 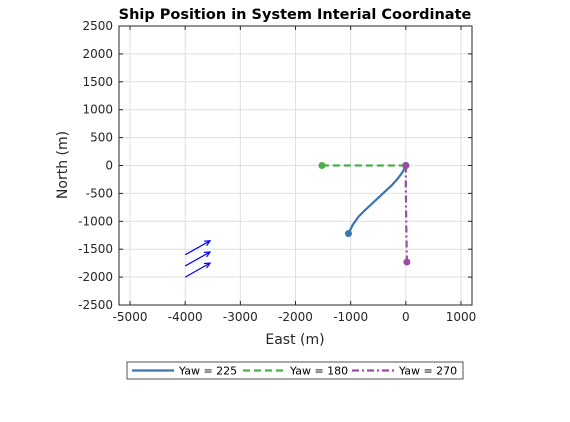 I want to click on y-tick-label: -1500, so click(x=95, y=249).